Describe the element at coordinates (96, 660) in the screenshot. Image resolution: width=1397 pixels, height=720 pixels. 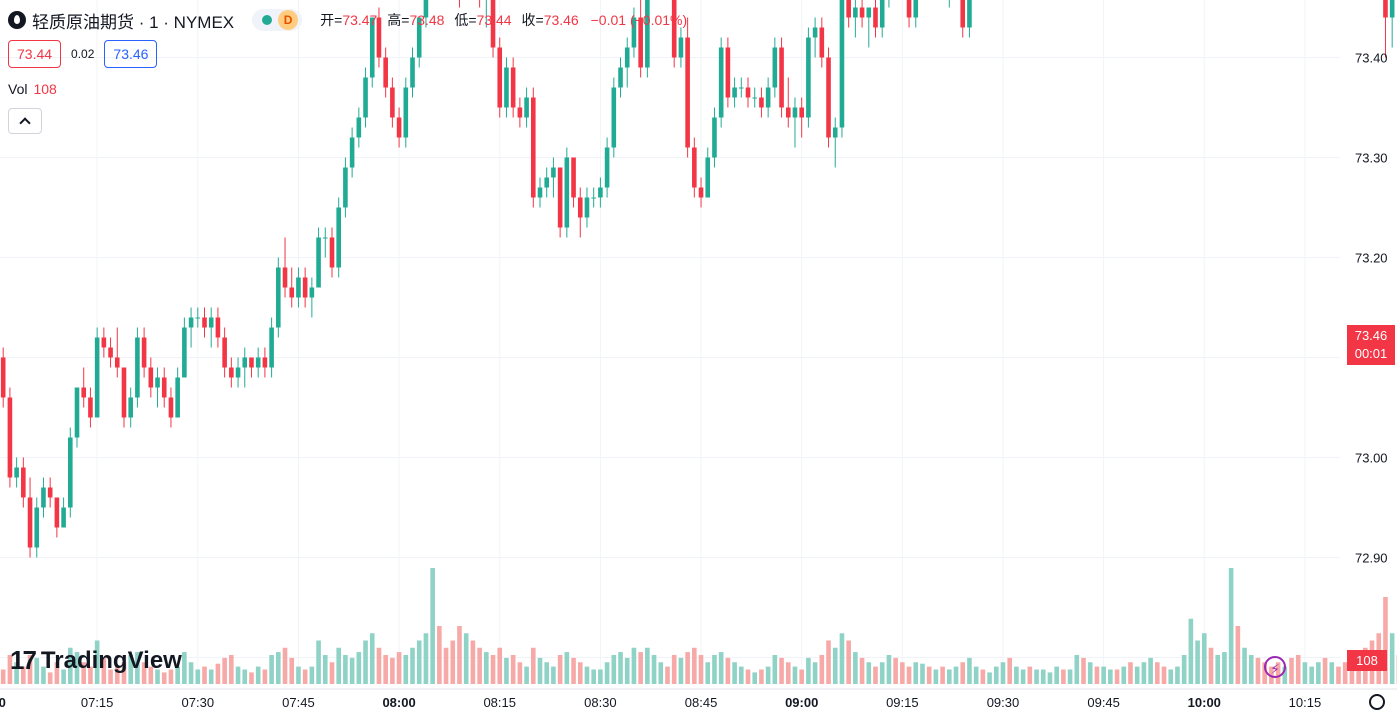
I see `tradingview-logo: 17 TradingView` at that location.